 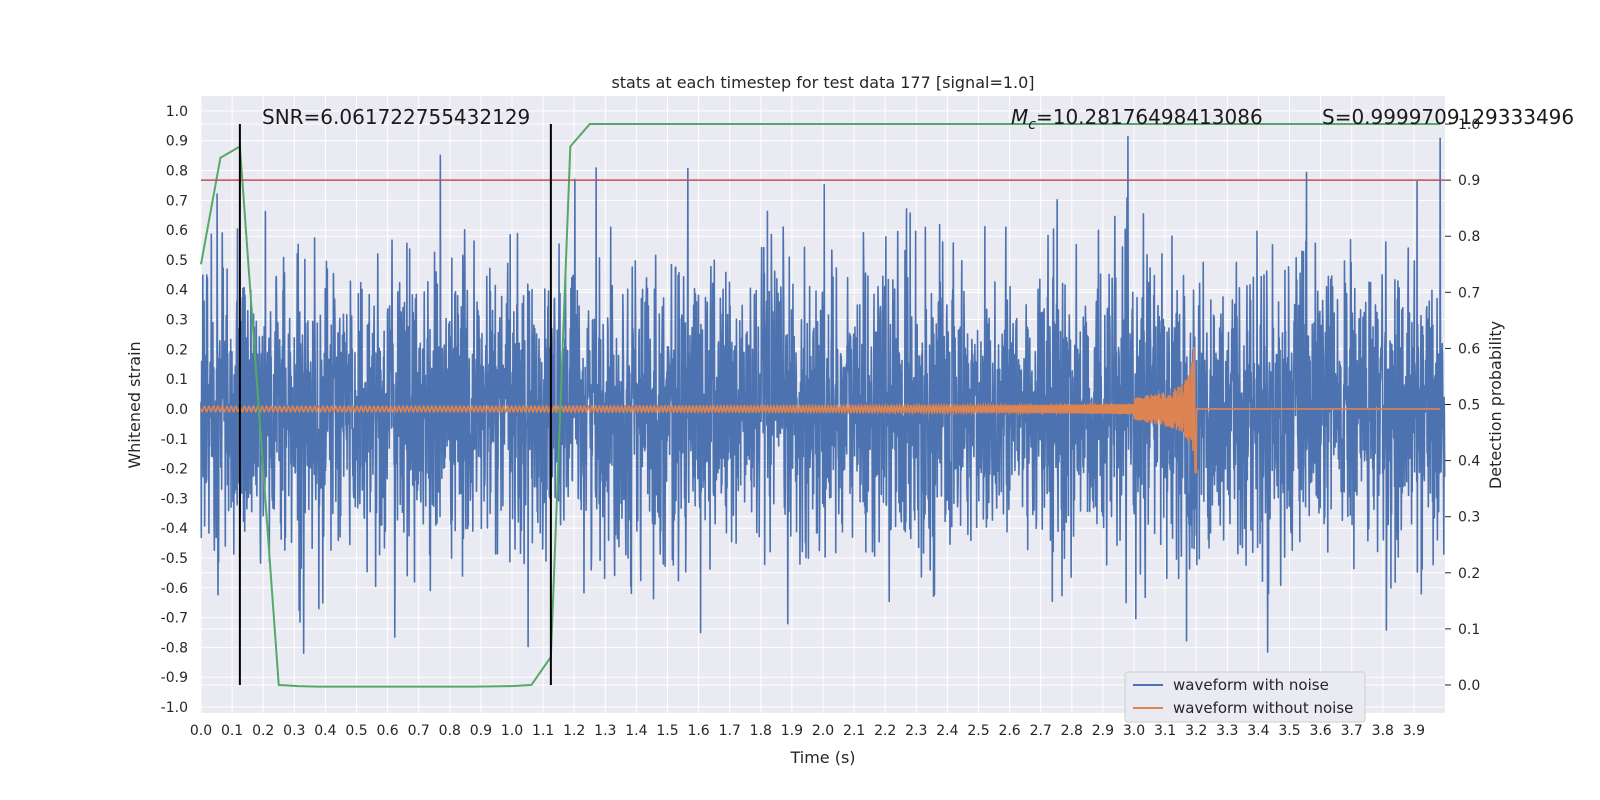 What do you see at coordinates (1009, 731) in the screenshot?
I see `x-tick-label: 2.6` at bounding box center [1009, 731].